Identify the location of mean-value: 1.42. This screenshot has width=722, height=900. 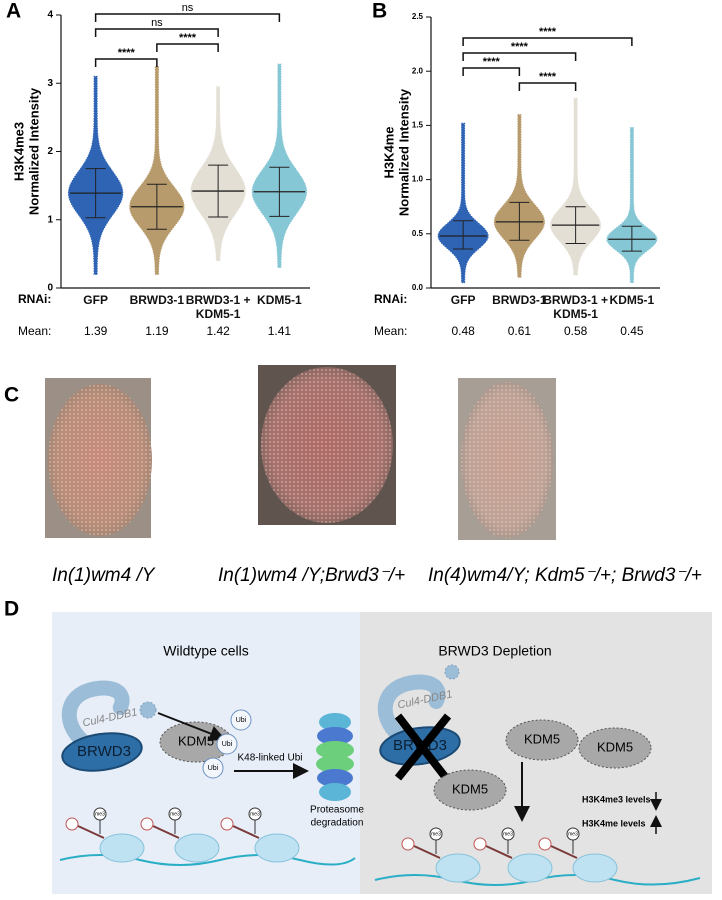
(218, 331).